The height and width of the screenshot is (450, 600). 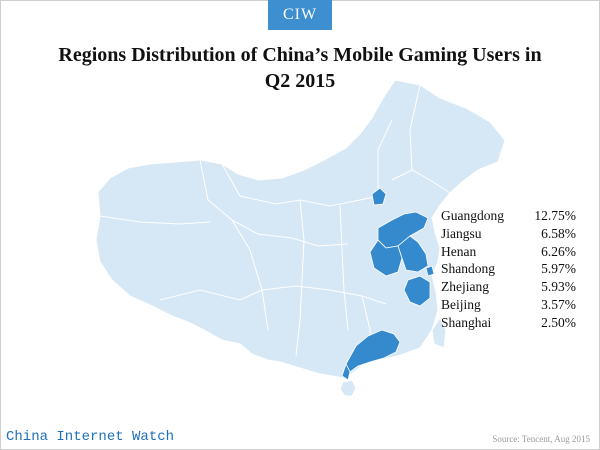 I want to click on legend-row-zhejiang: Zhejiang 5.93%, so click(x=516, y=288).